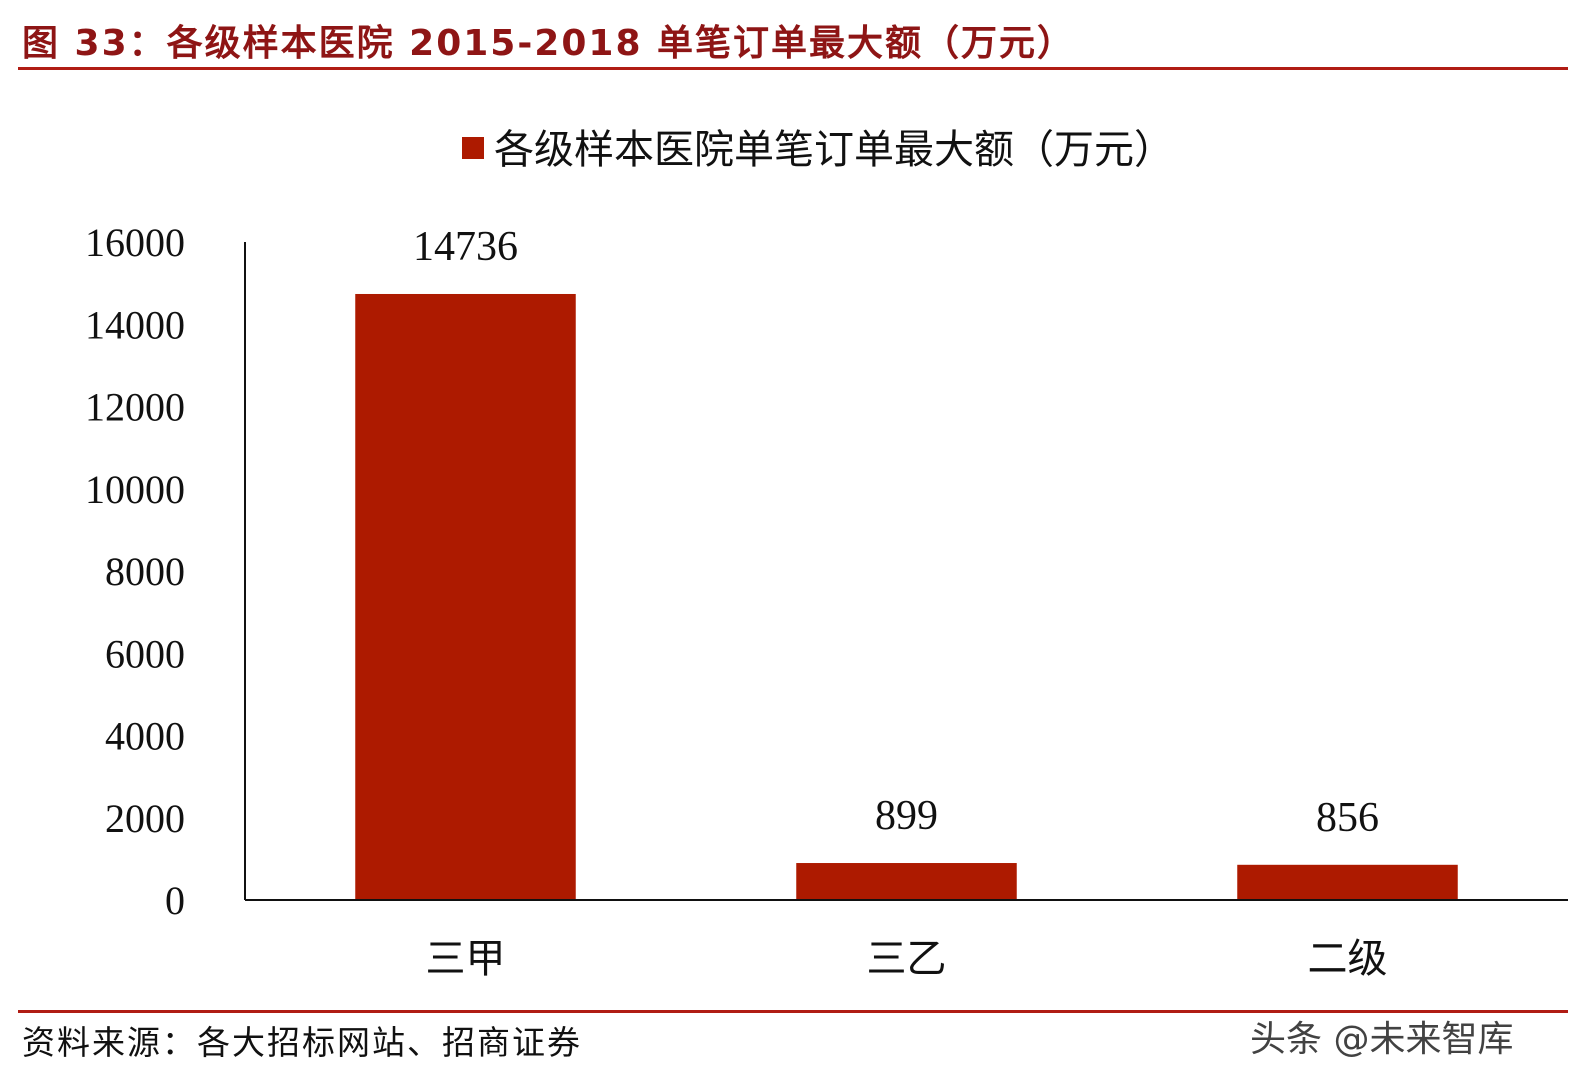  I want to click on category-label: 二级, so click(1348, 959).